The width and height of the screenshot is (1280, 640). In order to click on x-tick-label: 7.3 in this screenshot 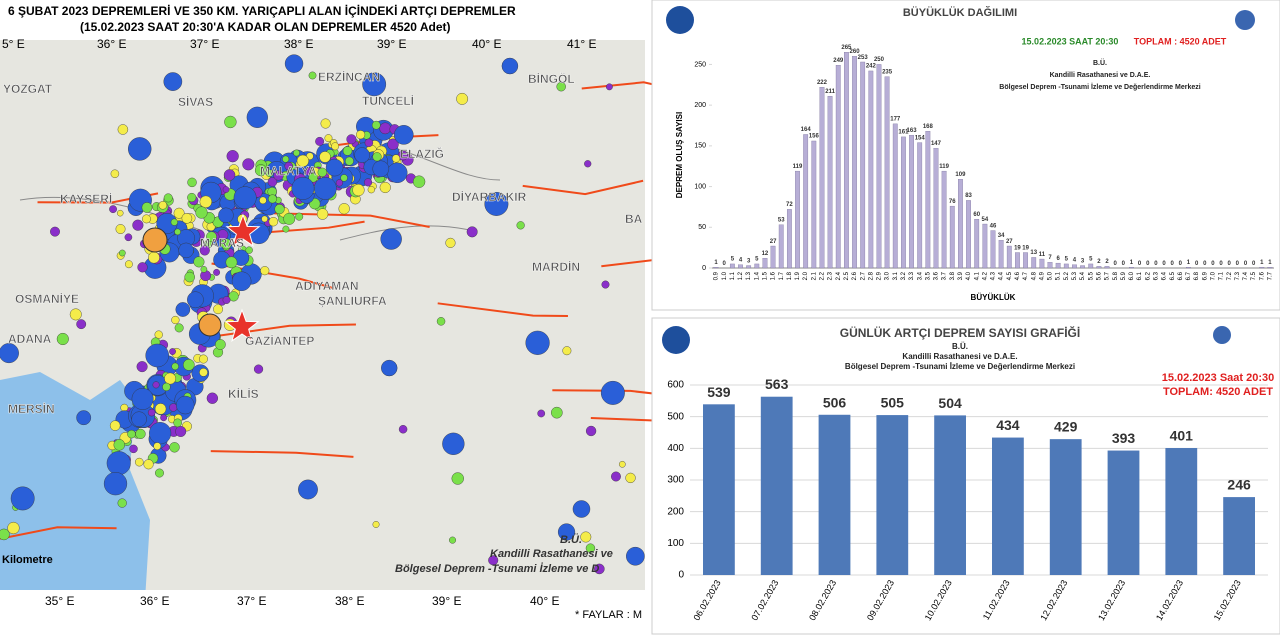, I will do `click(1238, 275)`.